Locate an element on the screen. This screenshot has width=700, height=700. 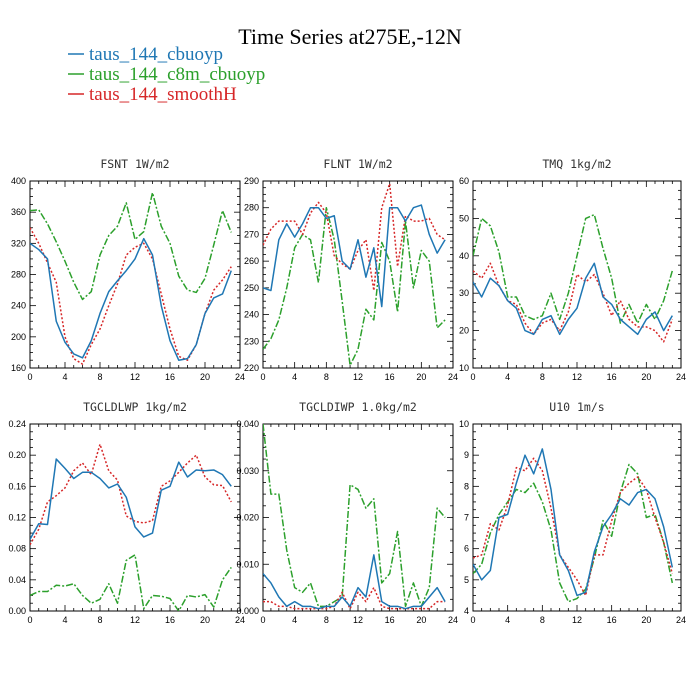
y-tick-label: 9 is located at coordinates (466, 455).